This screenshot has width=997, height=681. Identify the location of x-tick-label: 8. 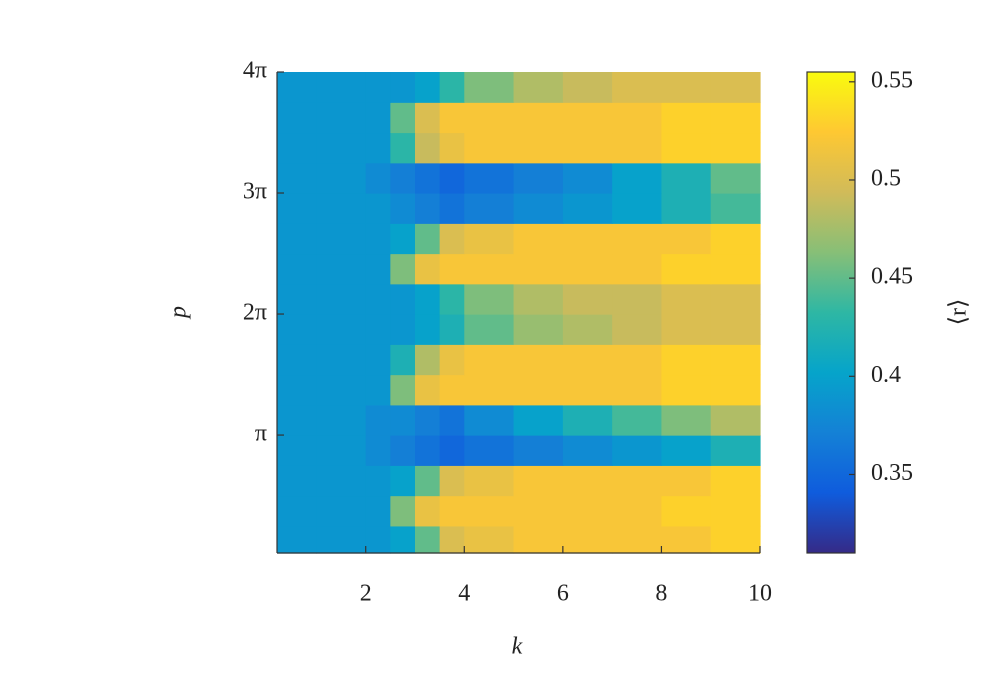
(661, 594).